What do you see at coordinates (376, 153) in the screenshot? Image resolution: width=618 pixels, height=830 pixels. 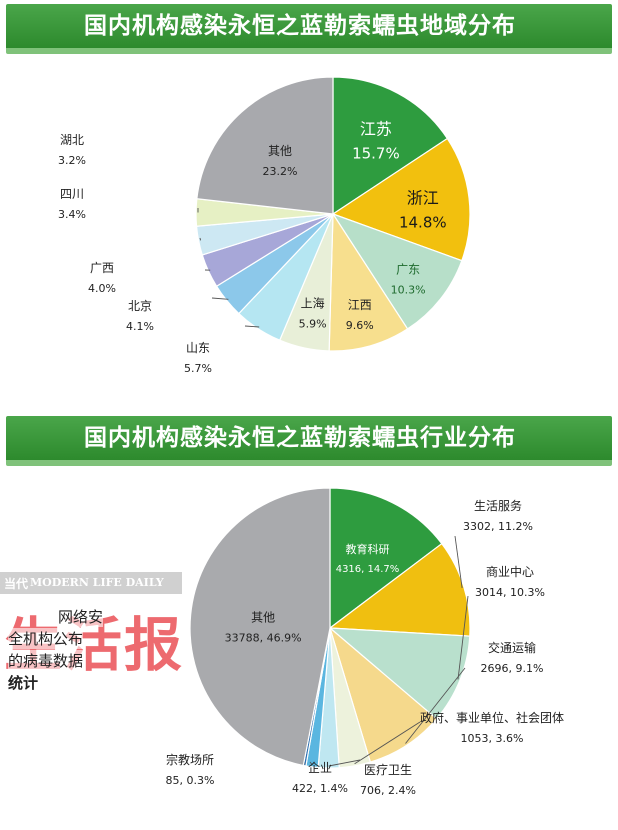 I see `slice-value-label: 15.7%` at bounding box center [376, 153].